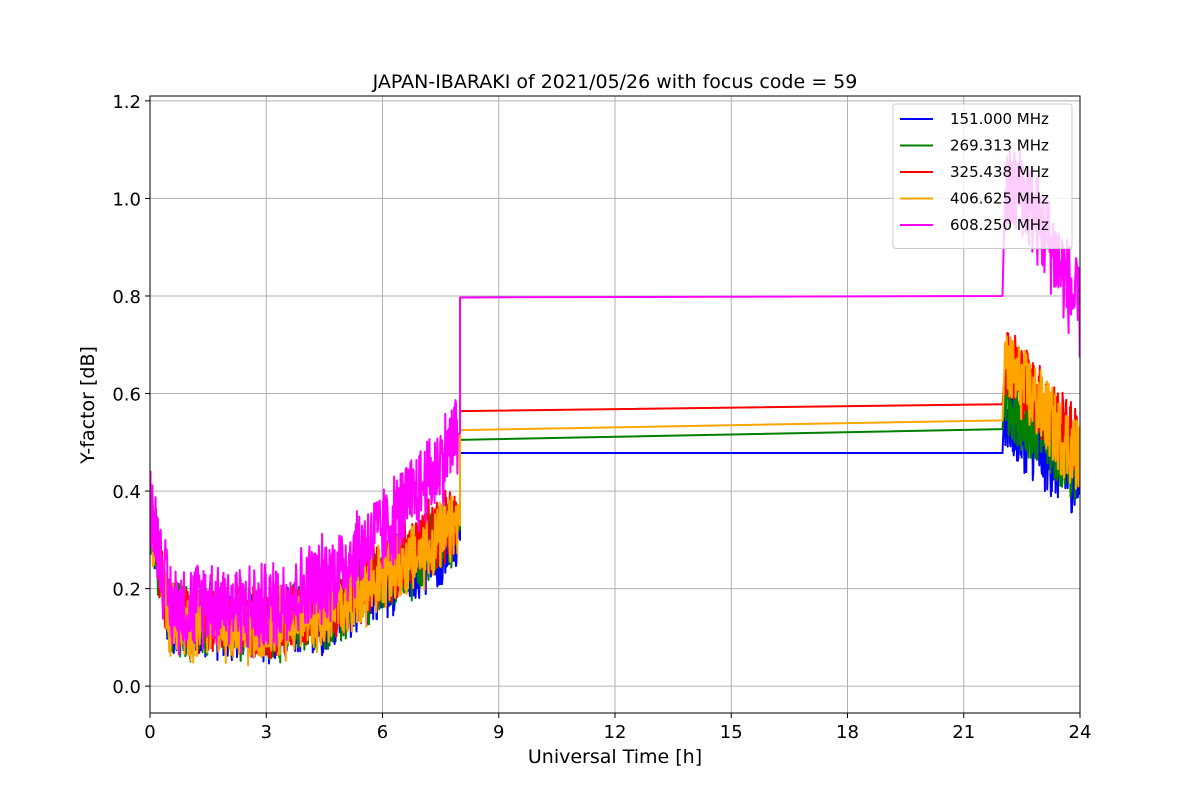 This screenshot has width=1200, height=800. I want to click on legend-label: 325.438 MHz, so click(999, 172).